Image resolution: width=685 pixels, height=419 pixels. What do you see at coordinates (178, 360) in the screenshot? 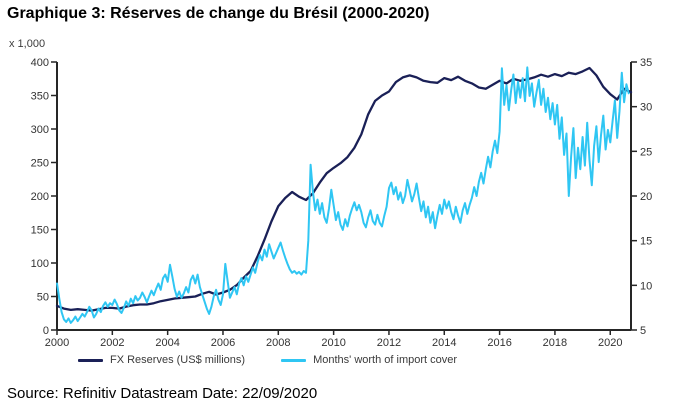
I see `legend-label-fx-reserves: FX Reserves (US$ millions)` at bounding box center [178, 360].